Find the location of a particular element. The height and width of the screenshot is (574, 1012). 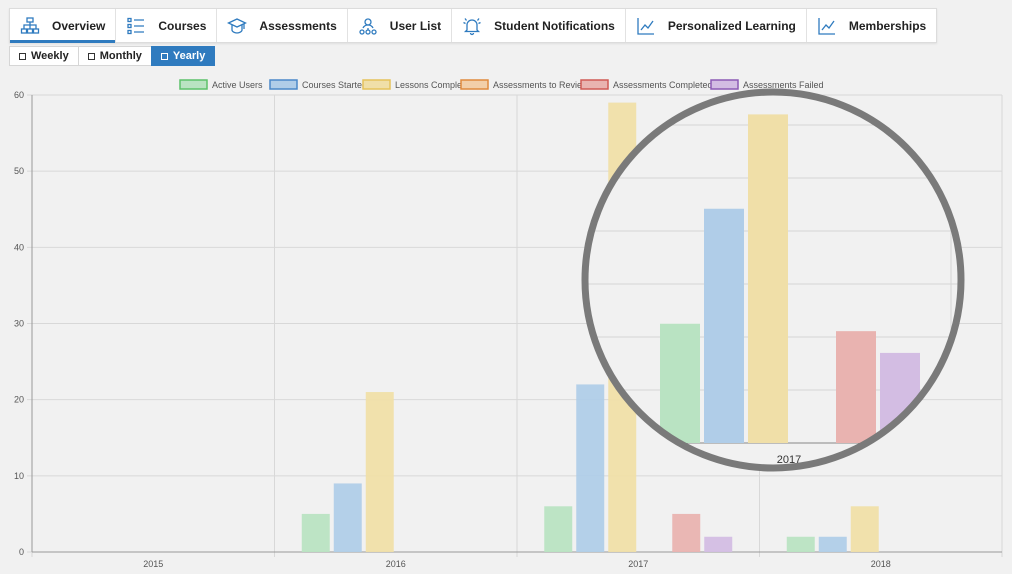

period-label: Monthly is located at coordinates (120, 56).